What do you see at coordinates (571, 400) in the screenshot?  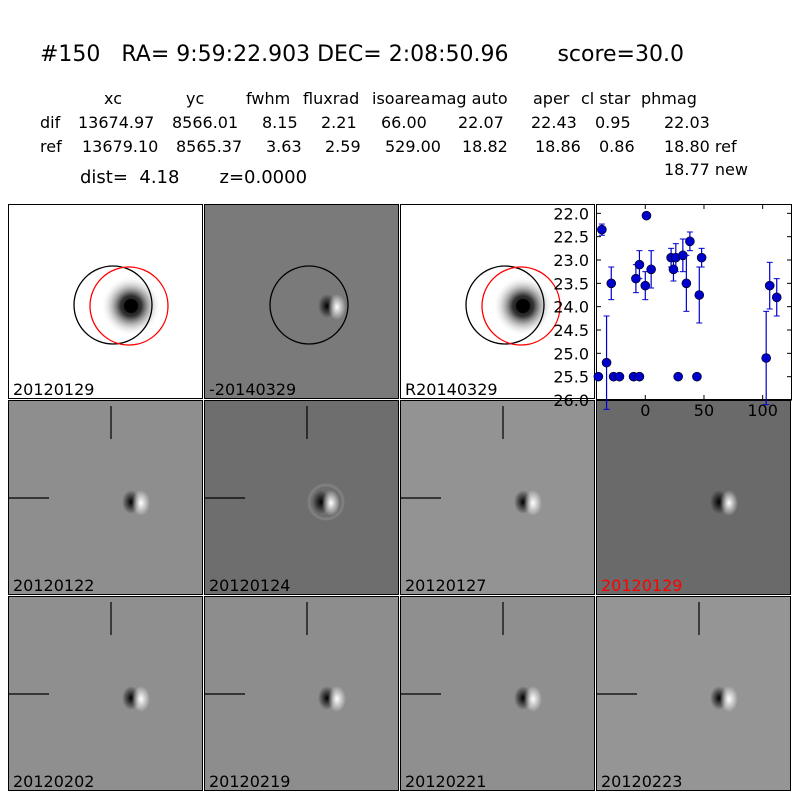 I see `y-tick-label: 26.0` at bounding box center [571, 400].